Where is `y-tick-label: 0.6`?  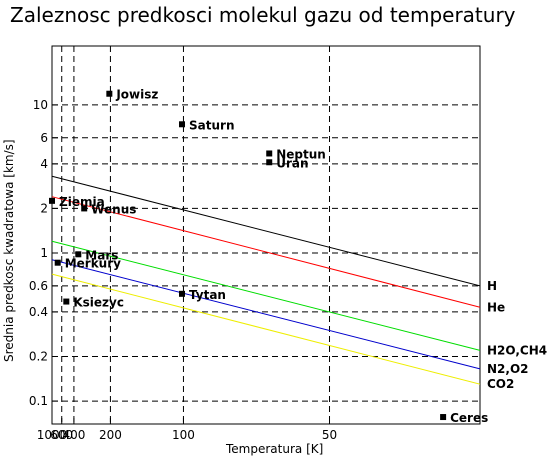
y-tick-label: 0.6 is located at coordinates (38, 286).